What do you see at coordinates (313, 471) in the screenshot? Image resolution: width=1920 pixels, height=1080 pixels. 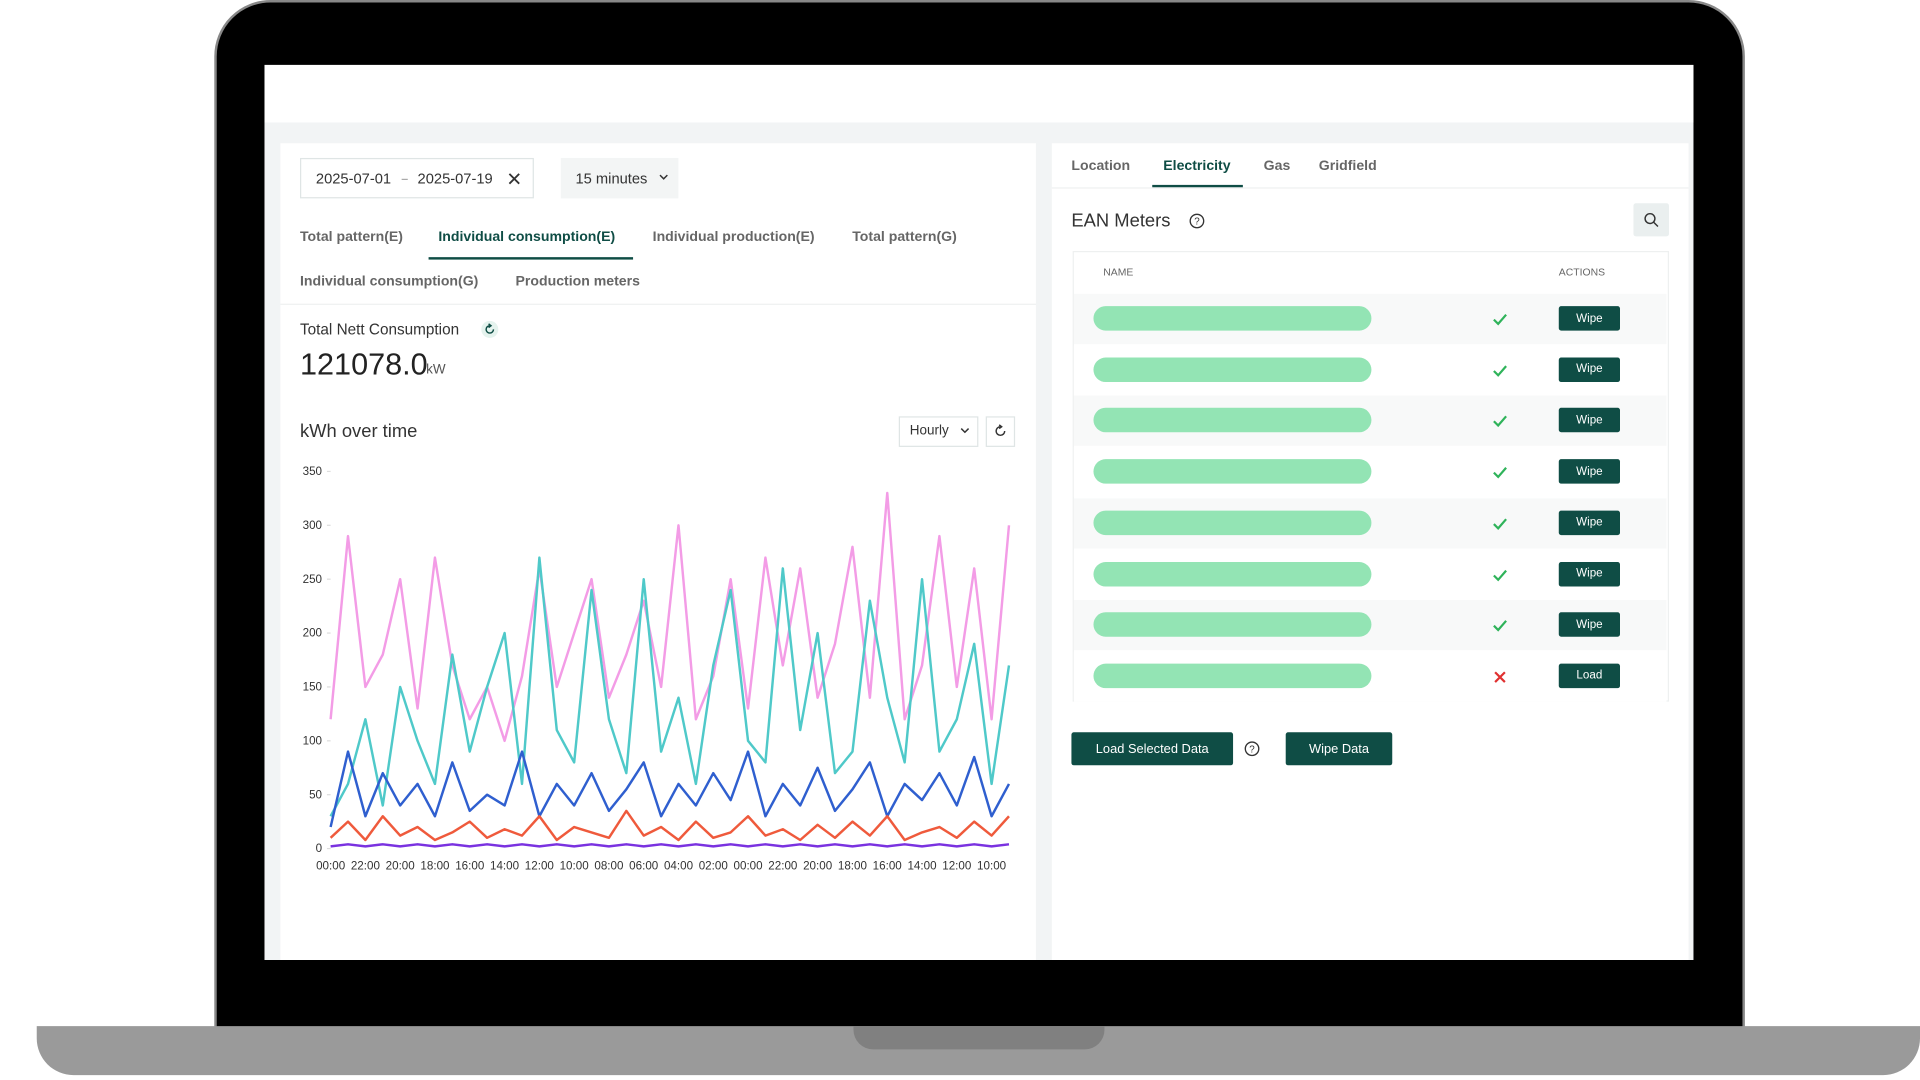 I see `y-tick-label: 350` at bounding box center [313, 471].